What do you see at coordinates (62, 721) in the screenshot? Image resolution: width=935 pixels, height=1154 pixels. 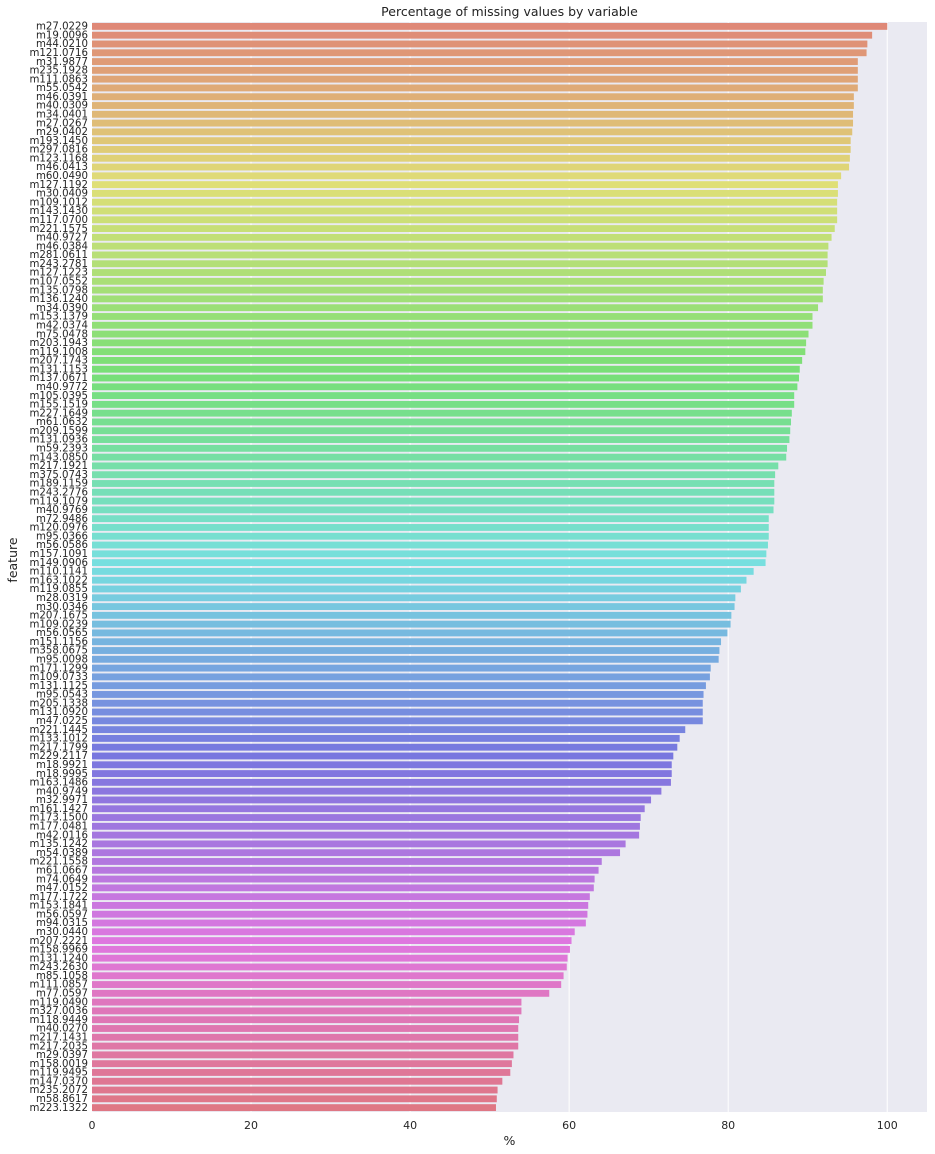 I see `y-tick-label: m47.0225` at bounding box center [62, 721].